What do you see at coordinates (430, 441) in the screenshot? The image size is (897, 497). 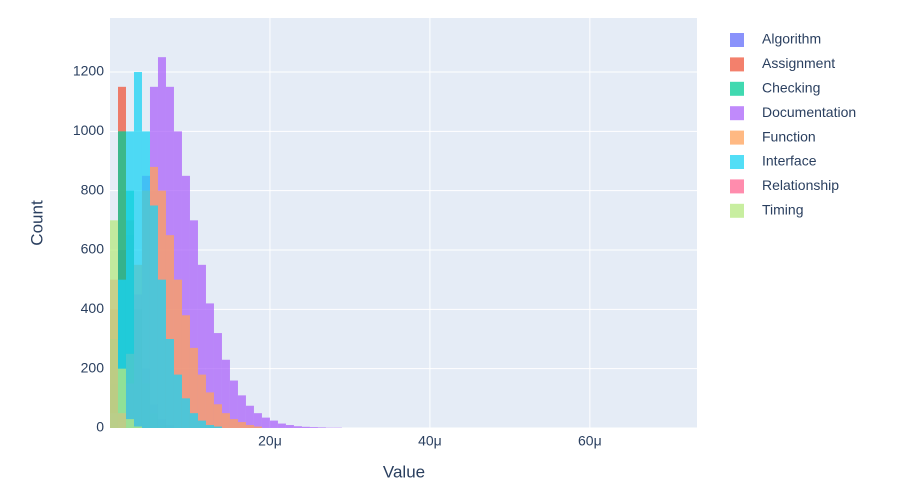 I see `x-tick-label: 40μ` at bounding box center [430, 441].